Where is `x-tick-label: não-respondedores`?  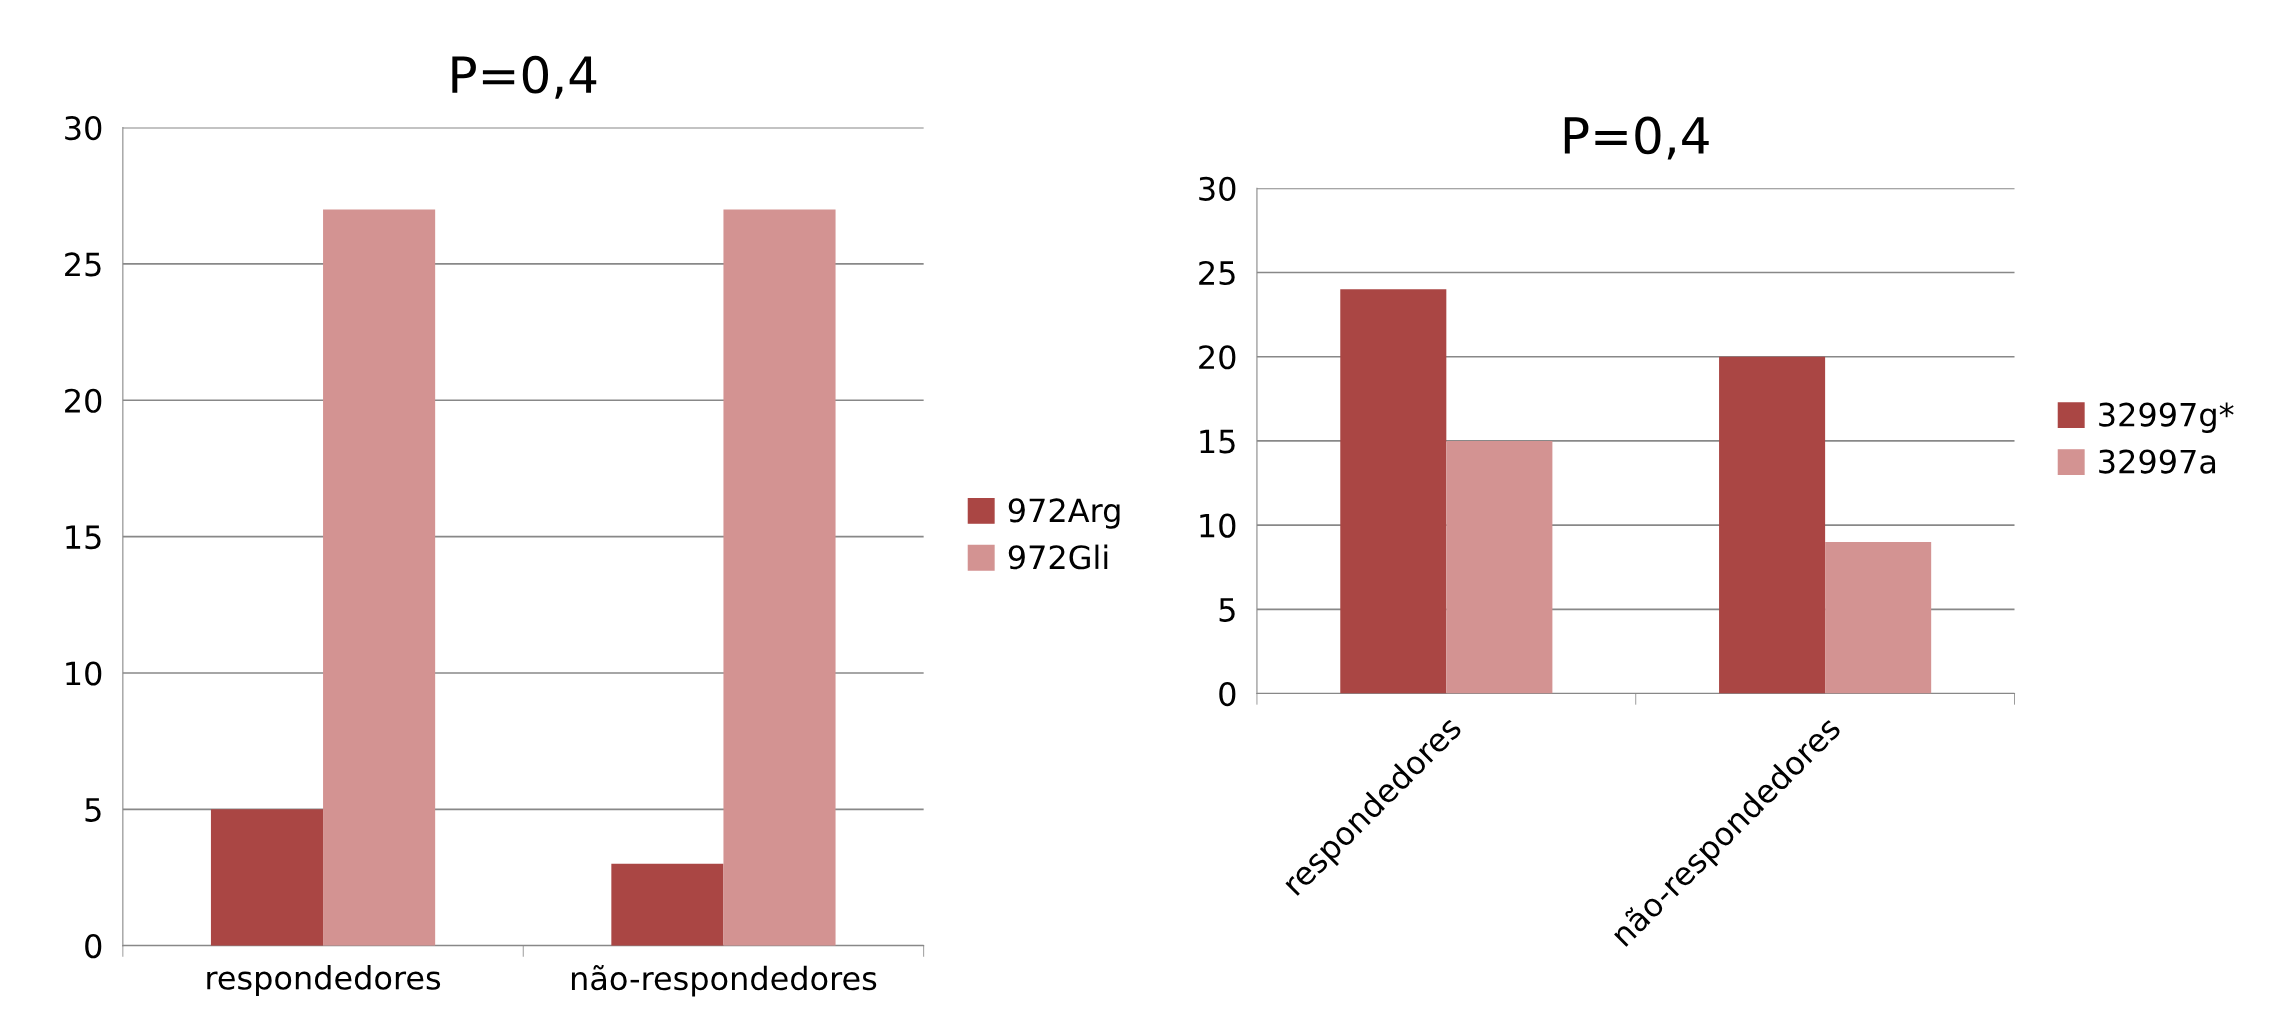 x-tick-label: não-respondedores is located at coordinates (724, 981).